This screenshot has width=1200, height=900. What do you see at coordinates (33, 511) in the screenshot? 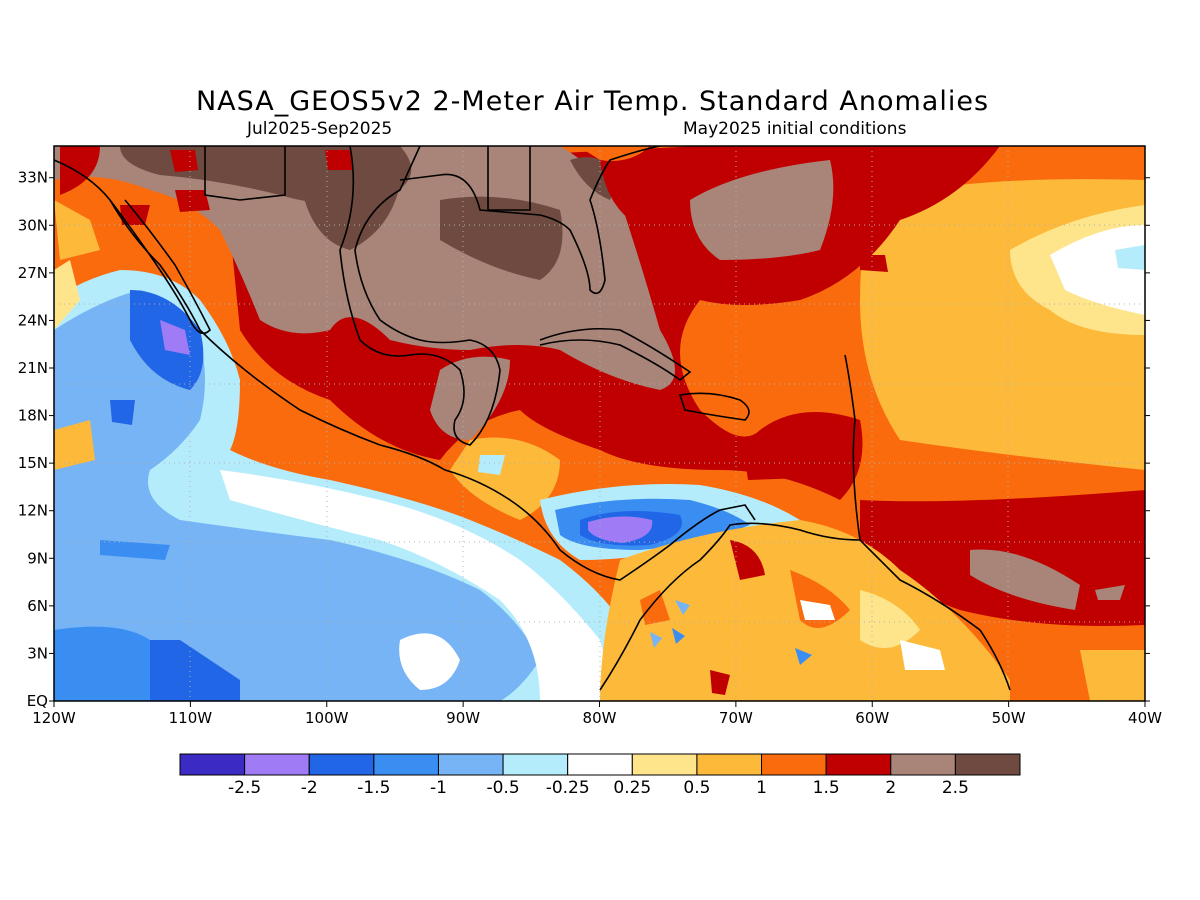
I see `lat-tick-label: 12N` at bounding box center [33, 511].